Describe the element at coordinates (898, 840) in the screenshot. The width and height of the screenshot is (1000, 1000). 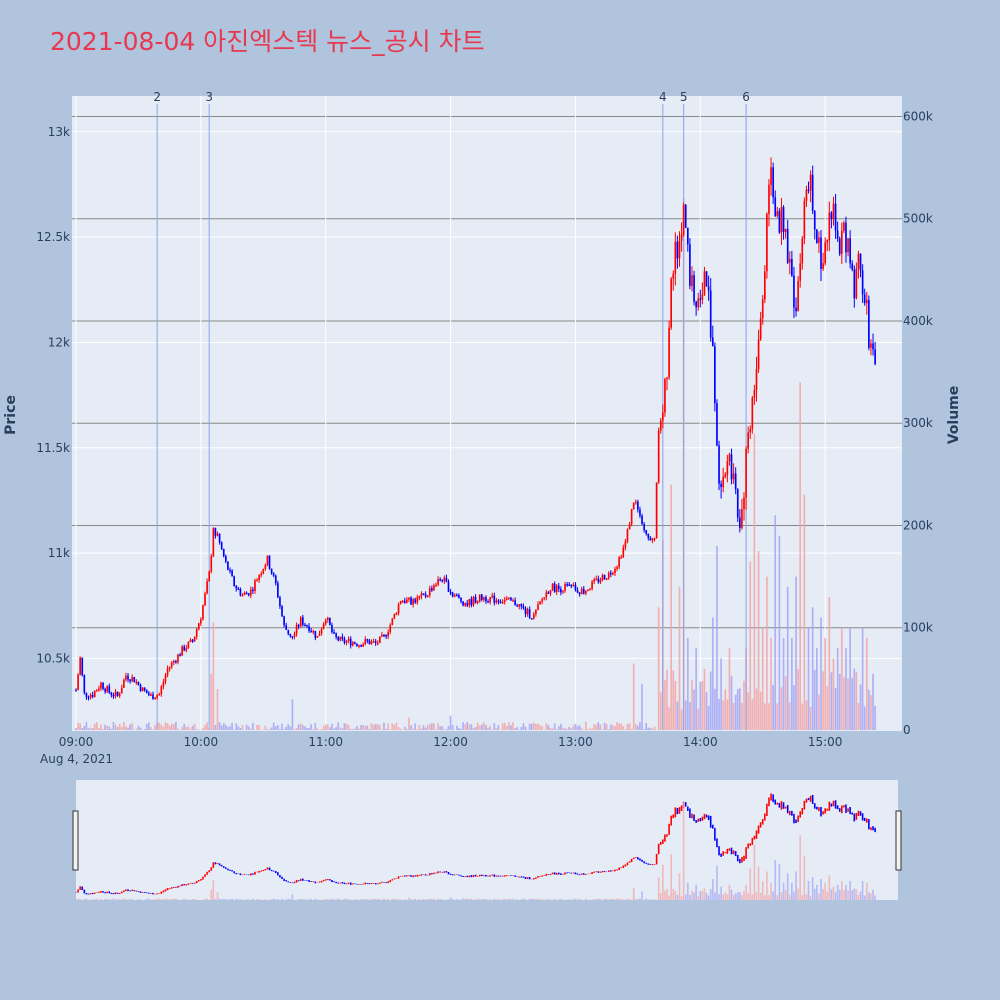
I see `range-slider-right-handle` at that location.